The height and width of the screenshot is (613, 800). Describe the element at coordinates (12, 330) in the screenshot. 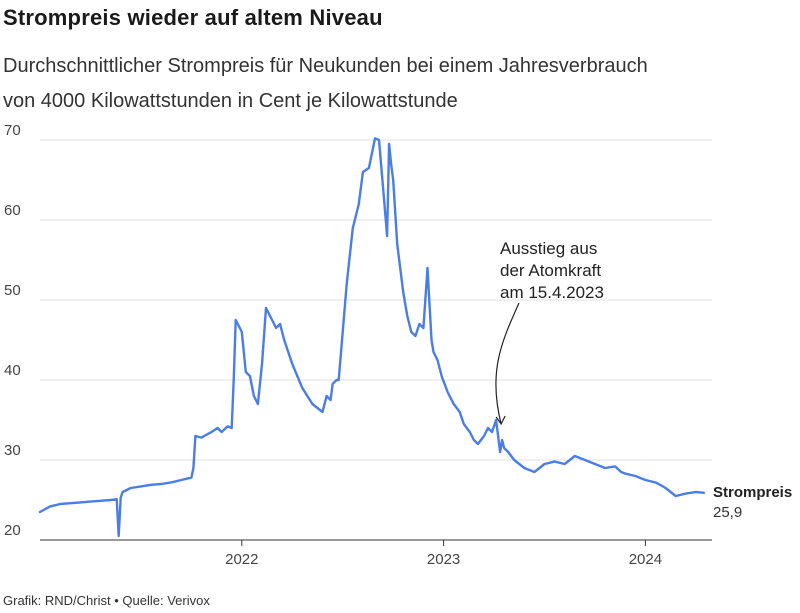

I see `y-axis: 20 30 40 50 60 70` at that location.